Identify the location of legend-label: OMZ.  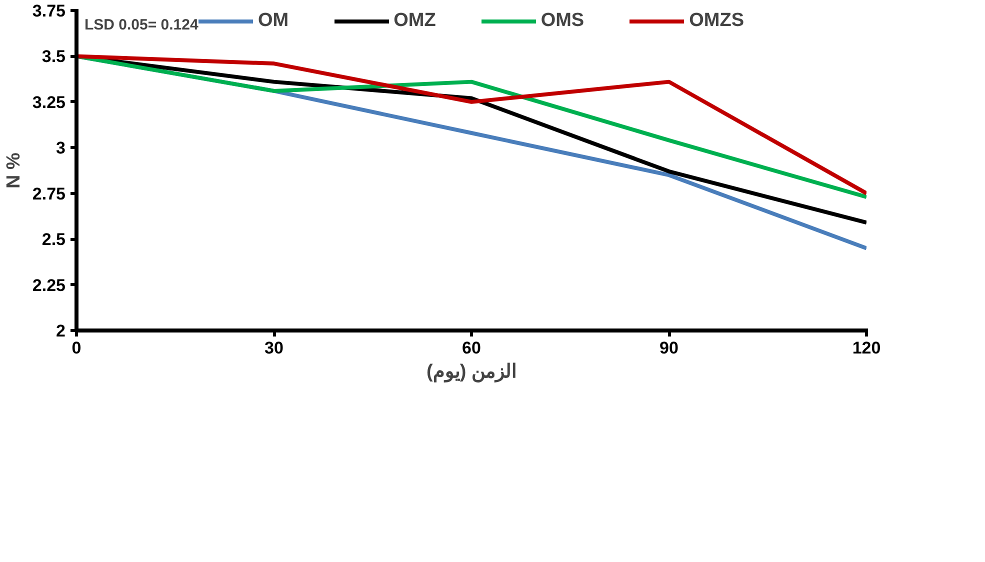
(415, 21).